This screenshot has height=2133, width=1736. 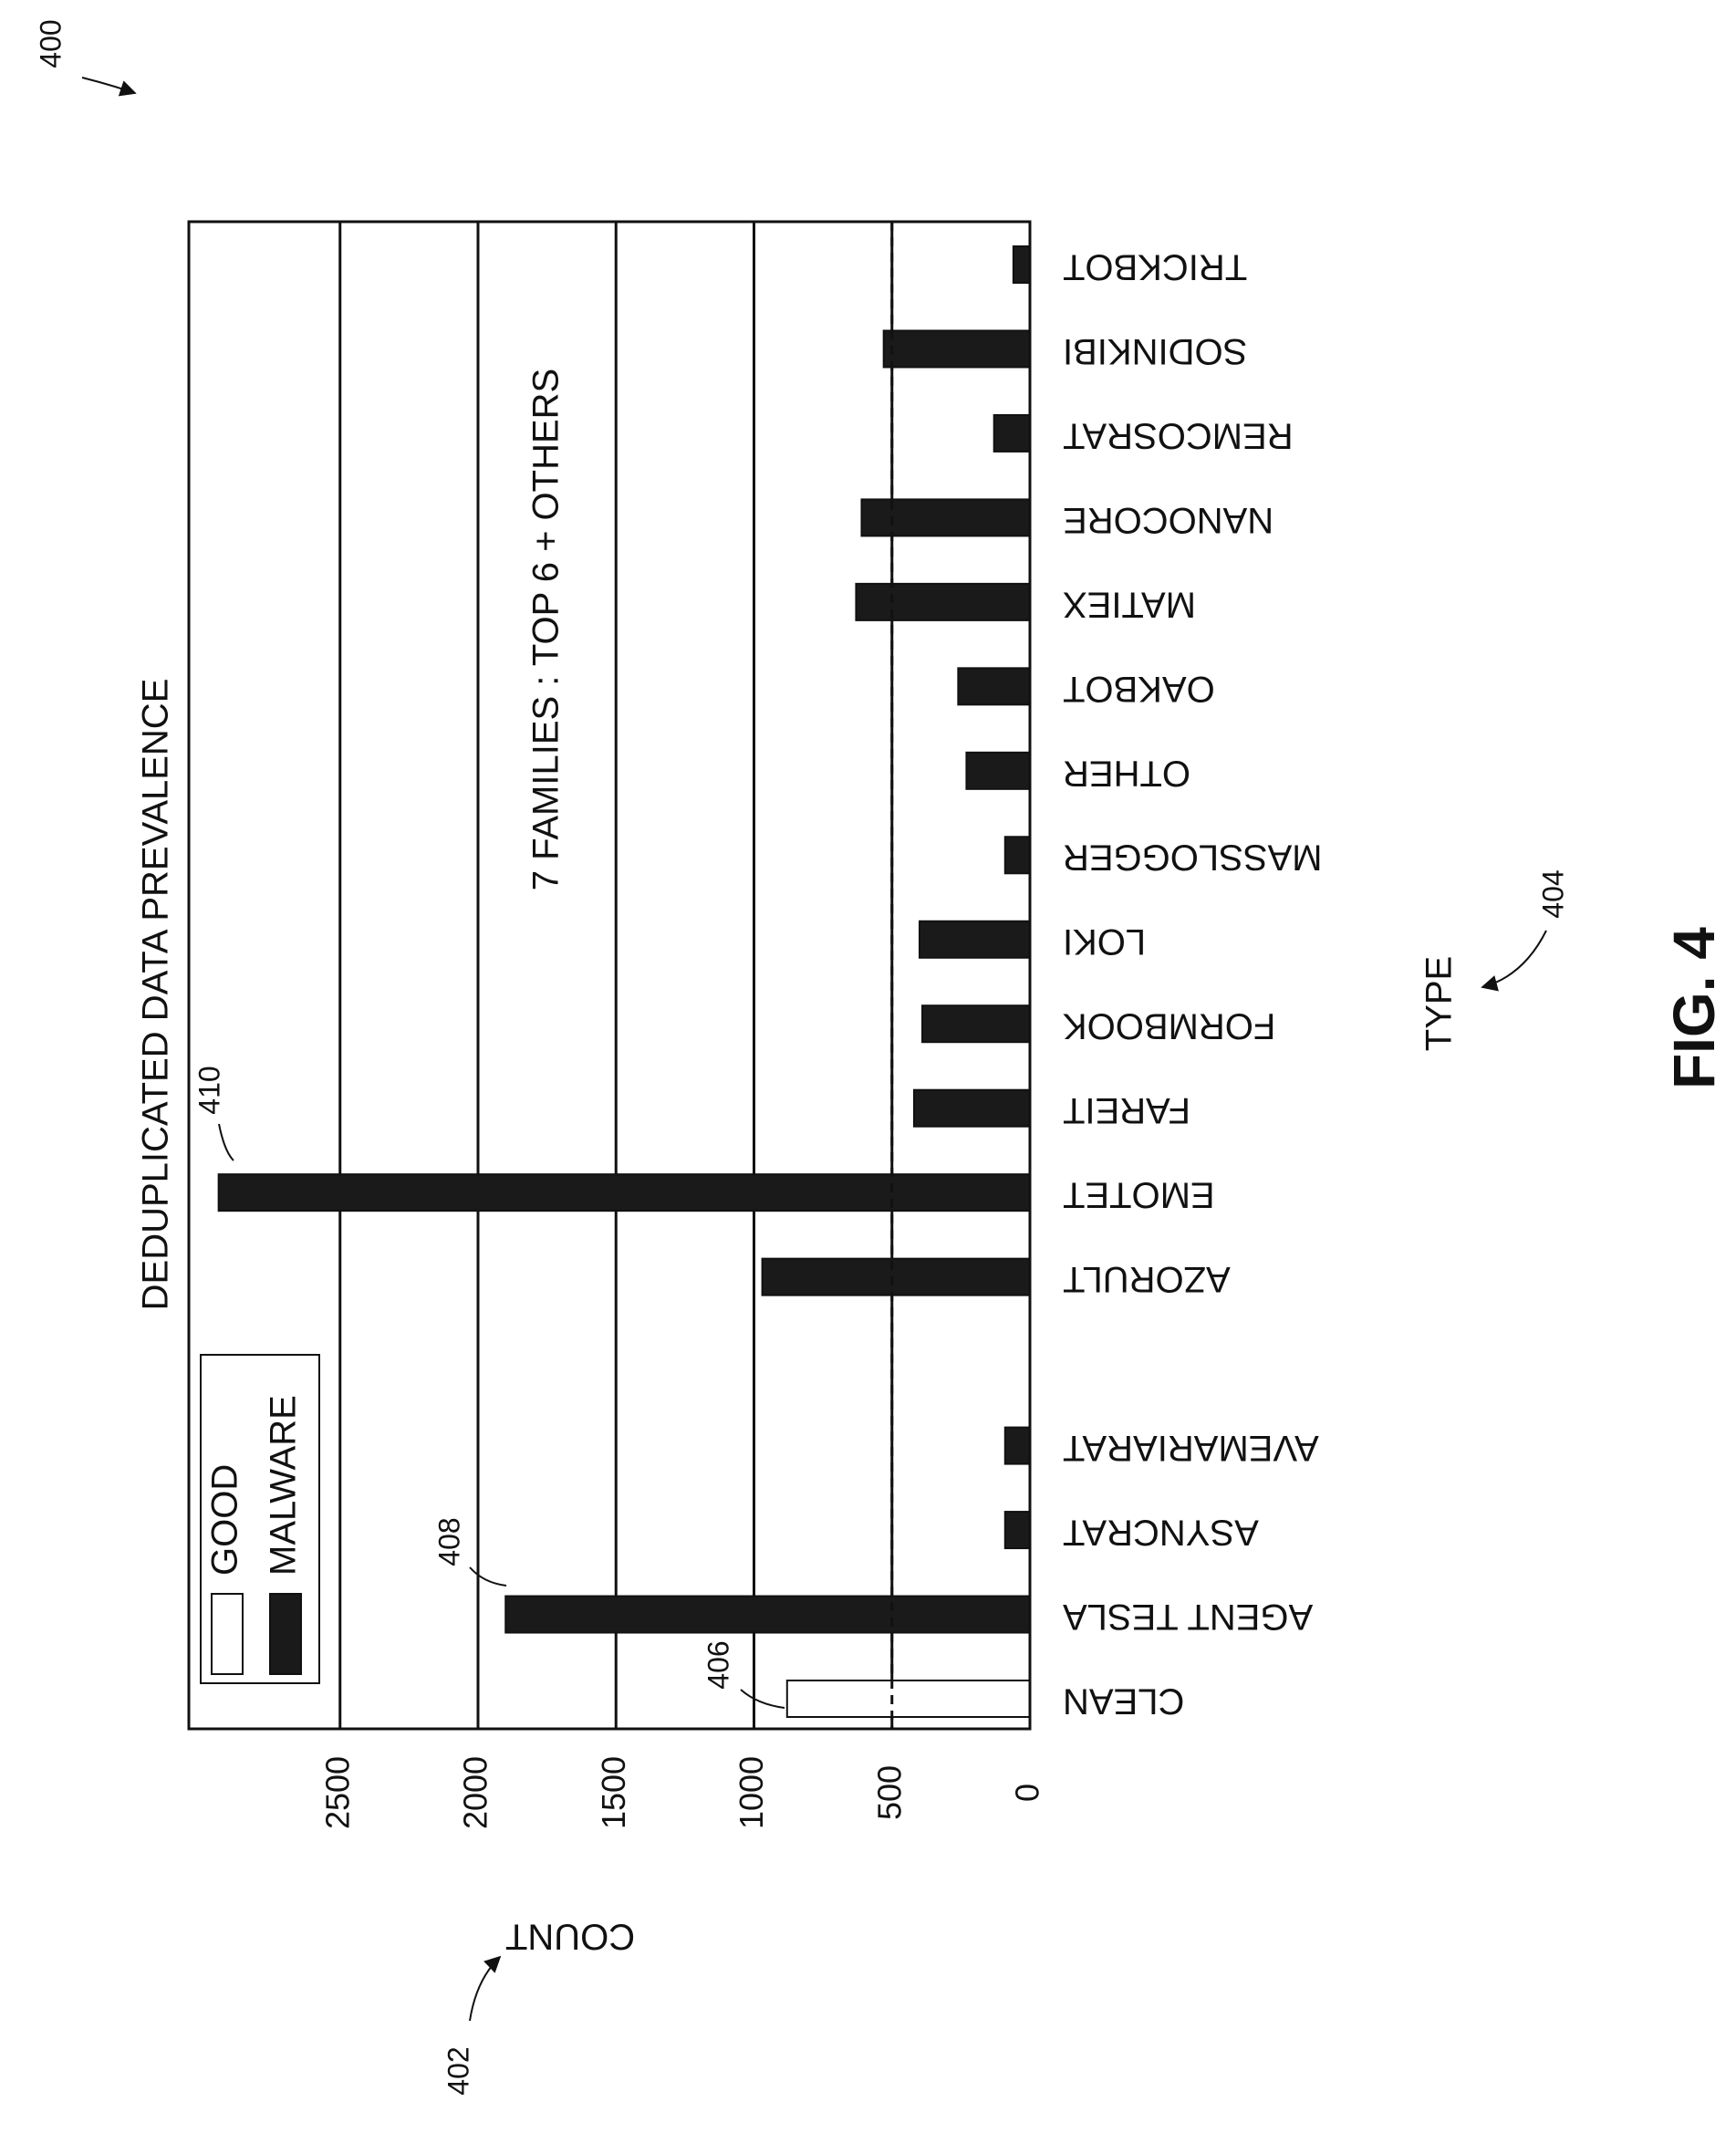 What do you see at coordinates (718, 1664) in the screenshot?
I see `ref-number-clean-bar: 406` at bounding box center [718, 1664].